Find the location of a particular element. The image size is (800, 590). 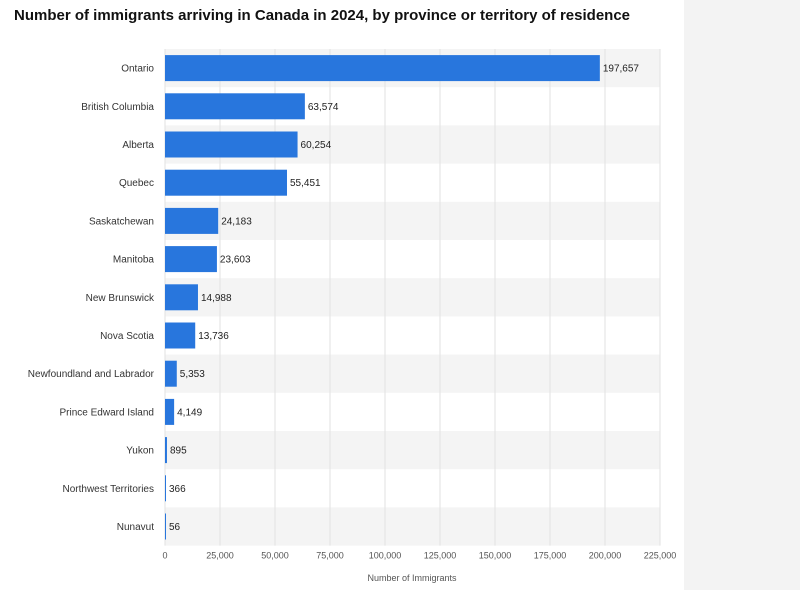

x-tick-label: 0 is located at coordinates (164, 556).